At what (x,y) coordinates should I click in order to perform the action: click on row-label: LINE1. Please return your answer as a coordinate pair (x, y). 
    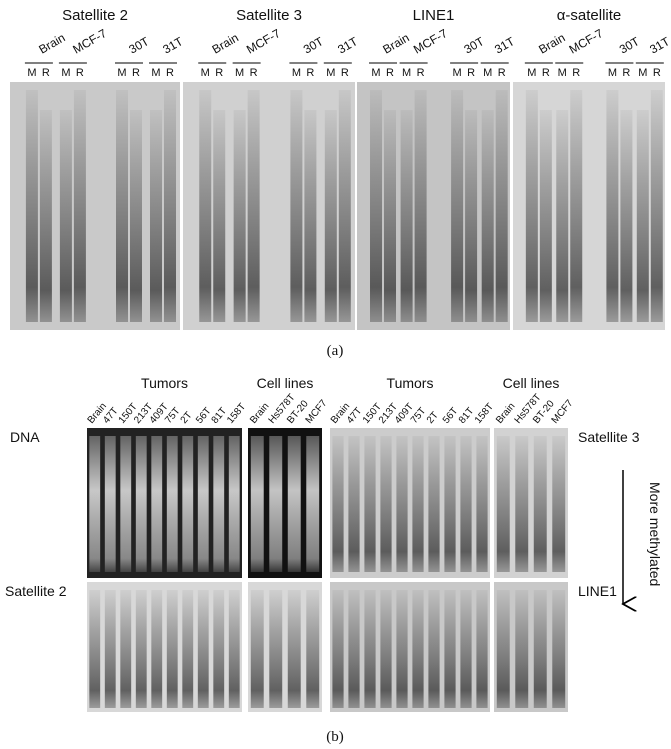
    Looking at the image, I should click on (597, 591).